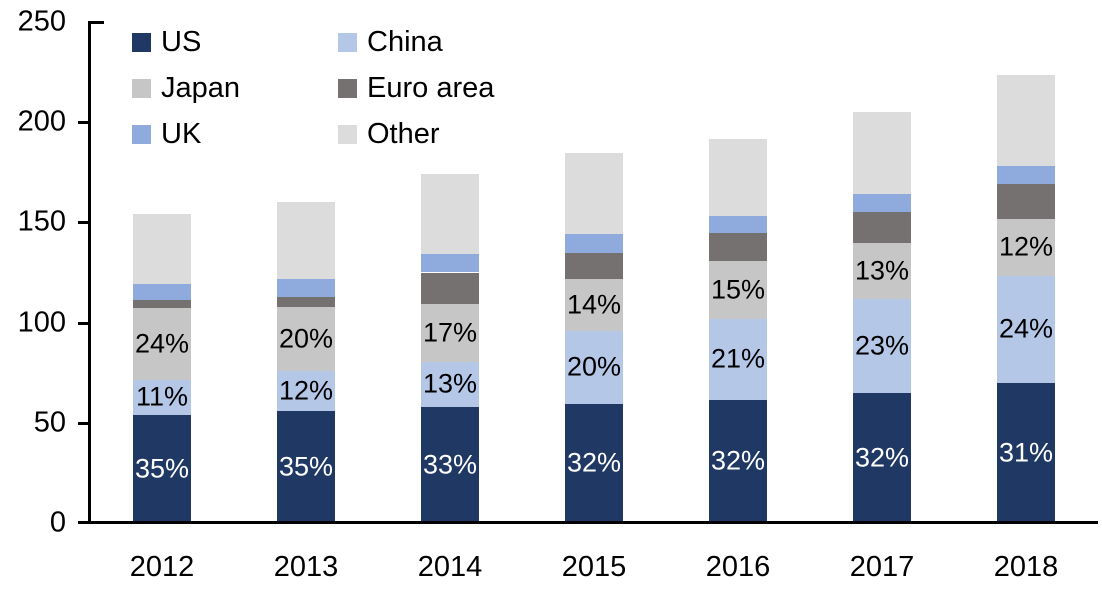  Describe the element at coordinates (57, 522) in the screenshot. I see `y-tick-label-0: 0` at that location.